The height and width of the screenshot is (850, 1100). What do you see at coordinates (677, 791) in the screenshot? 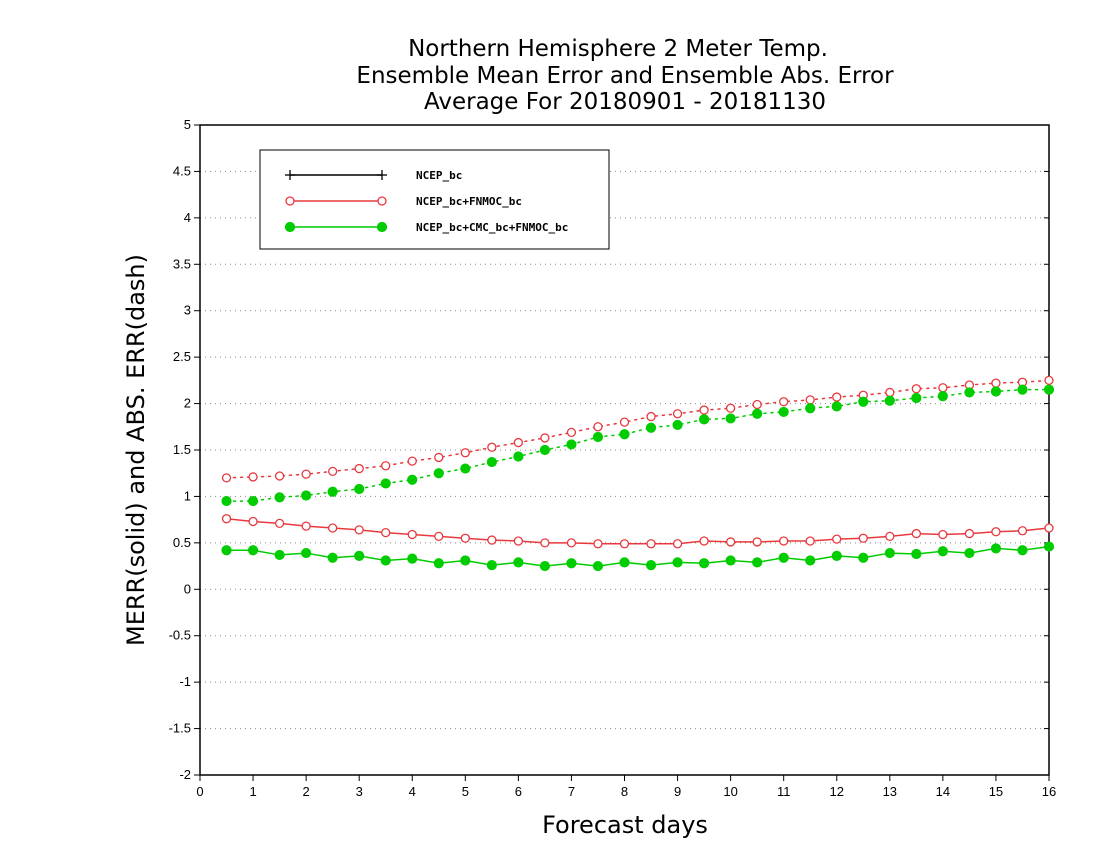
I see `x-tick-label: 9` at bounding box center [677, 791].